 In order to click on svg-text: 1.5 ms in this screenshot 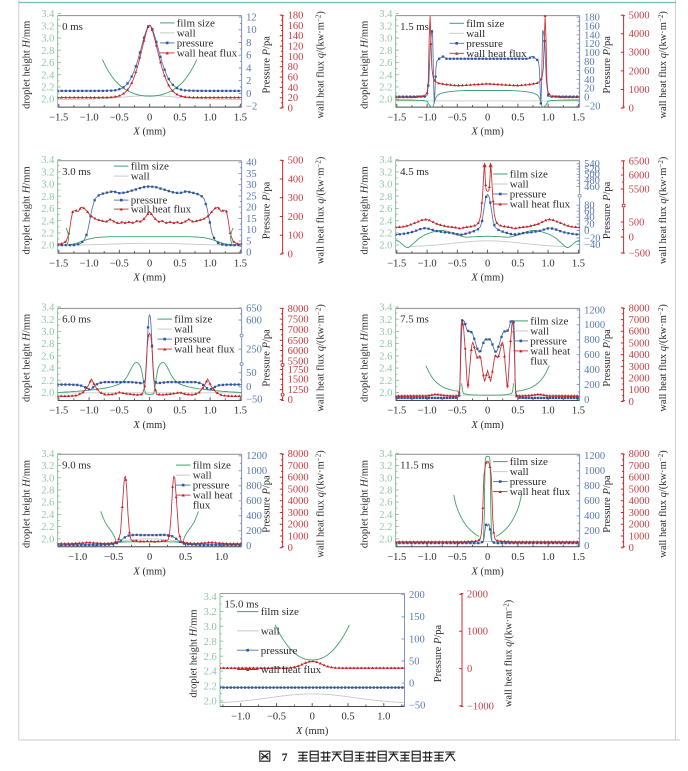, I will do `click(414, 27)`.